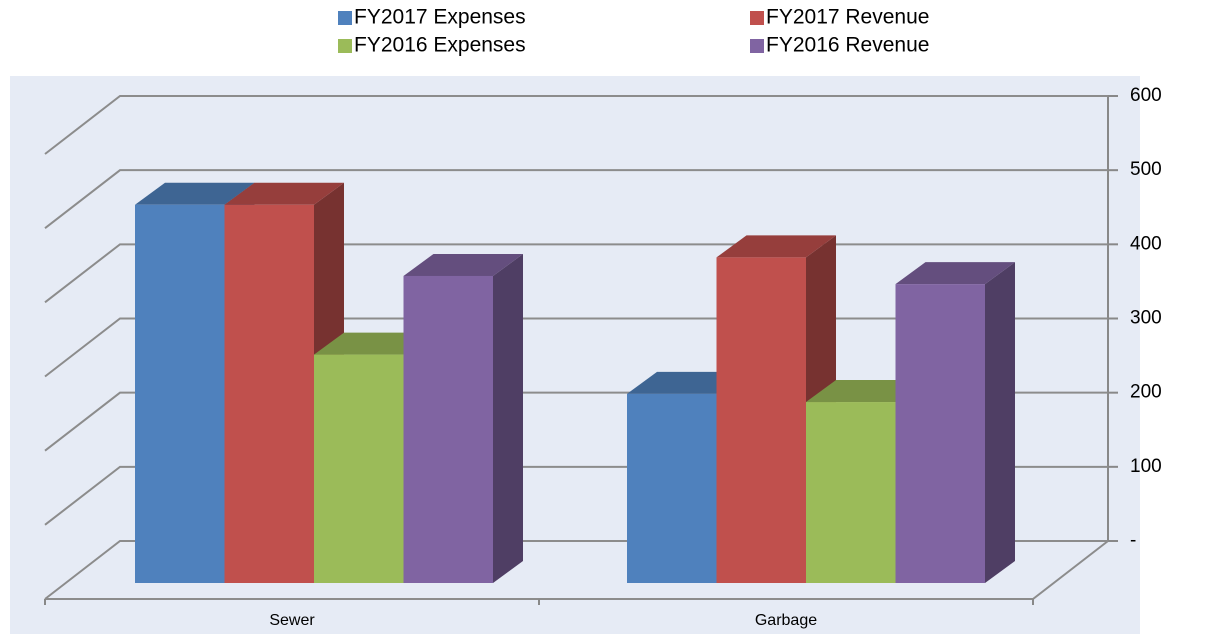 The width and height of the screenshot is (1215, 637). I want to click on y-tick-label: 300, so click(1146, 318).